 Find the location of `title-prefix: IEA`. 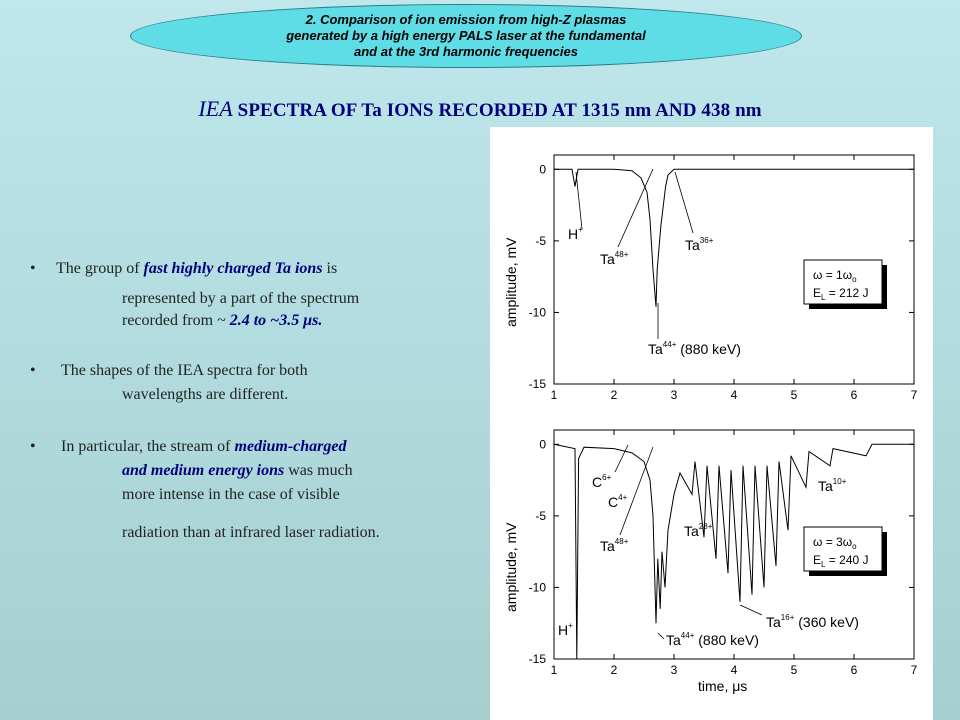

title-prefix: IEA is located at coordinates (215, 108).